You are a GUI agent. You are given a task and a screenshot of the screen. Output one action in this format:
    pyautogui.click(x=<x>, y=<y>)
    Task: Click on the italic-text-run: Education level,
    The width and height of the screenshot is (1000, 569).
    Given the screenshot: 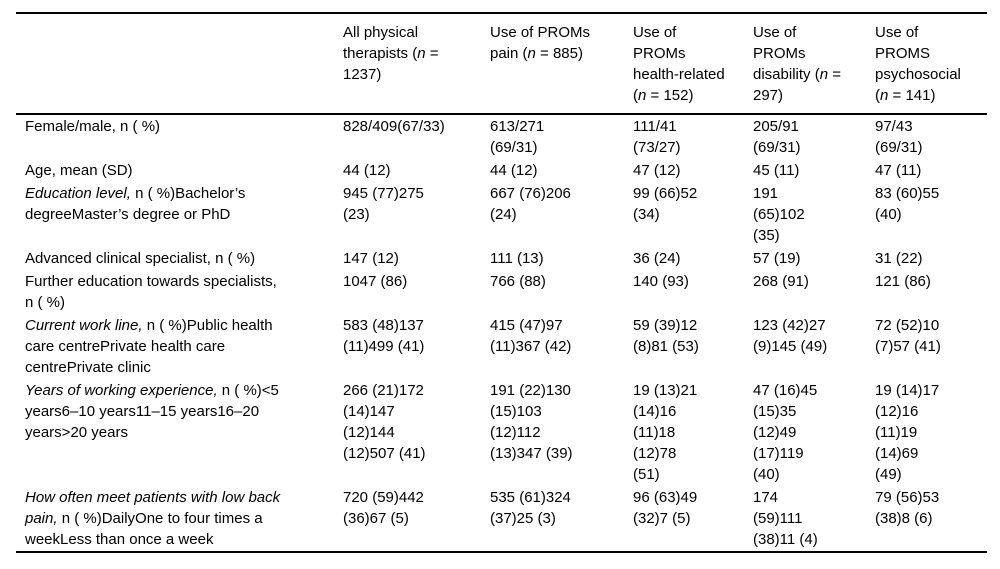 What is the action you would take?
    pyautogui.click(x=78, y=193)
    